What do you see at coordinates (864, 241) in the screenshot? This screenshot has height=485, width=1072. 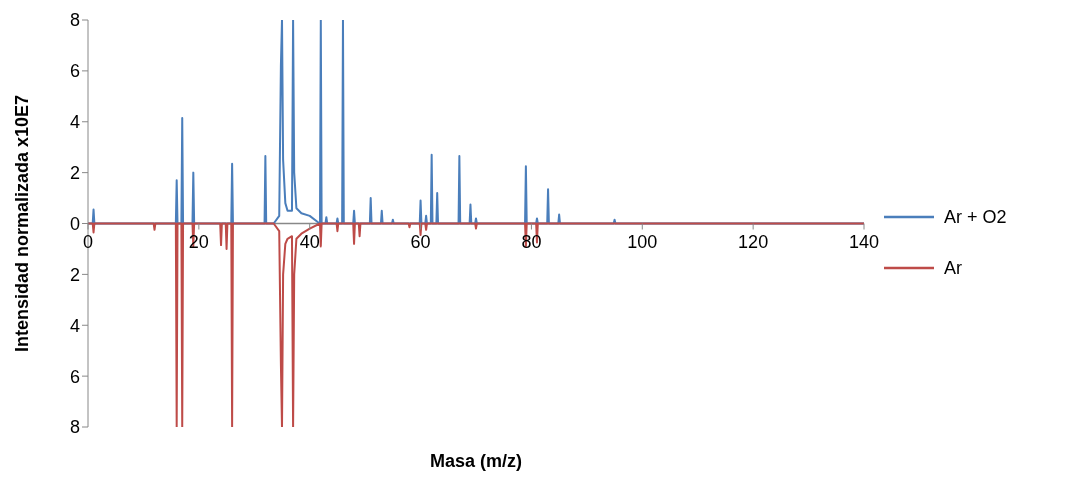 I see `x-tick-label: 140` at bounding box center [864, 241].